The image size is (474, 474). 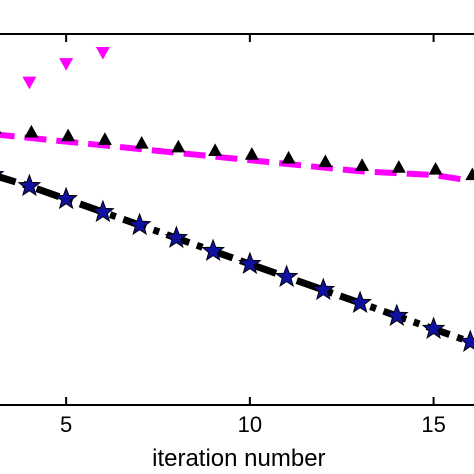 I want to click on x-tick-label-10: 10, so click(x=250, y=424).